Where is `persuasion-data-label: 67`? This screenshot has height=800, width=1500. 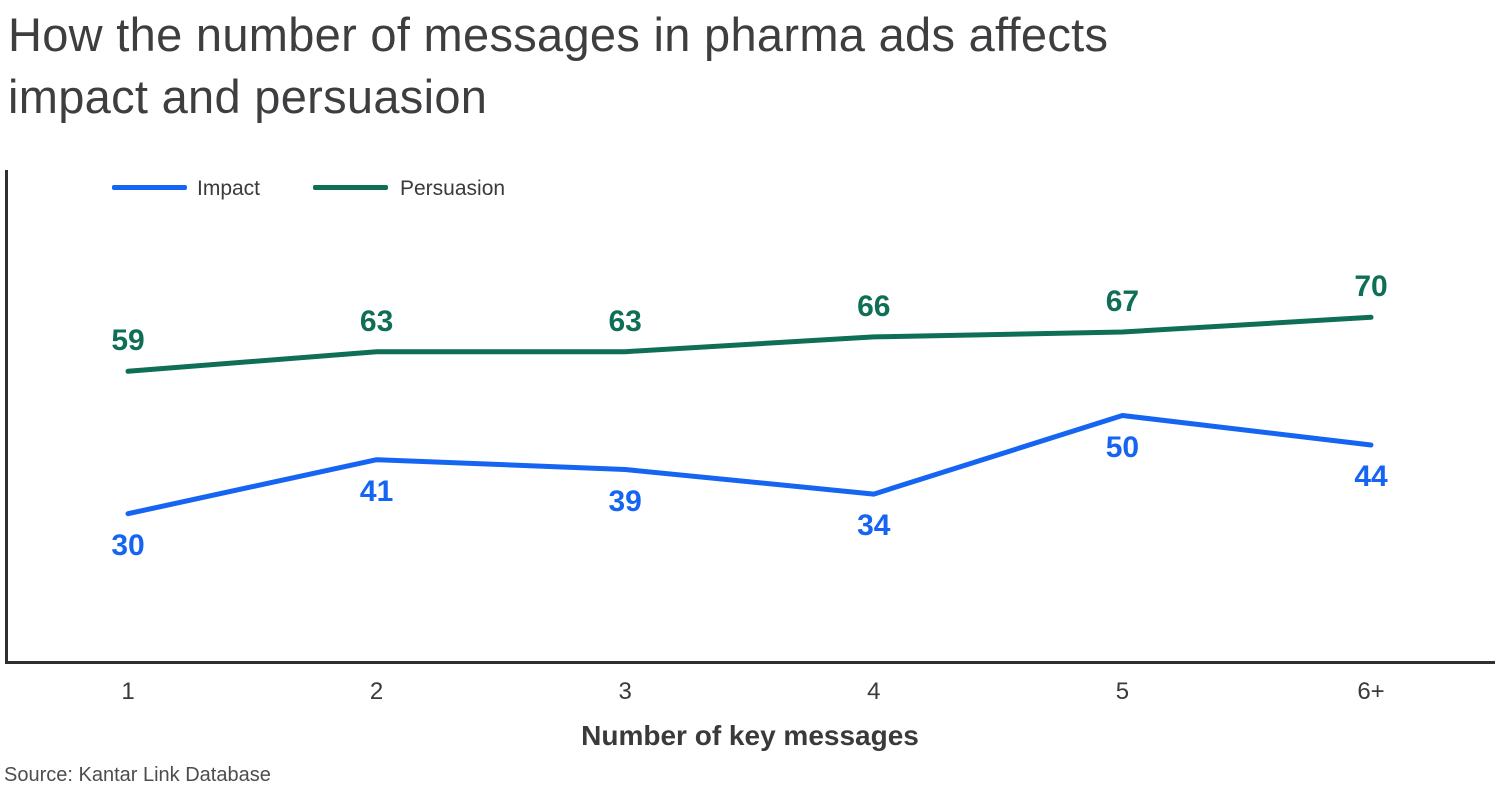 persuasion-data-label: 67 is located at coordinates (1122, 302).